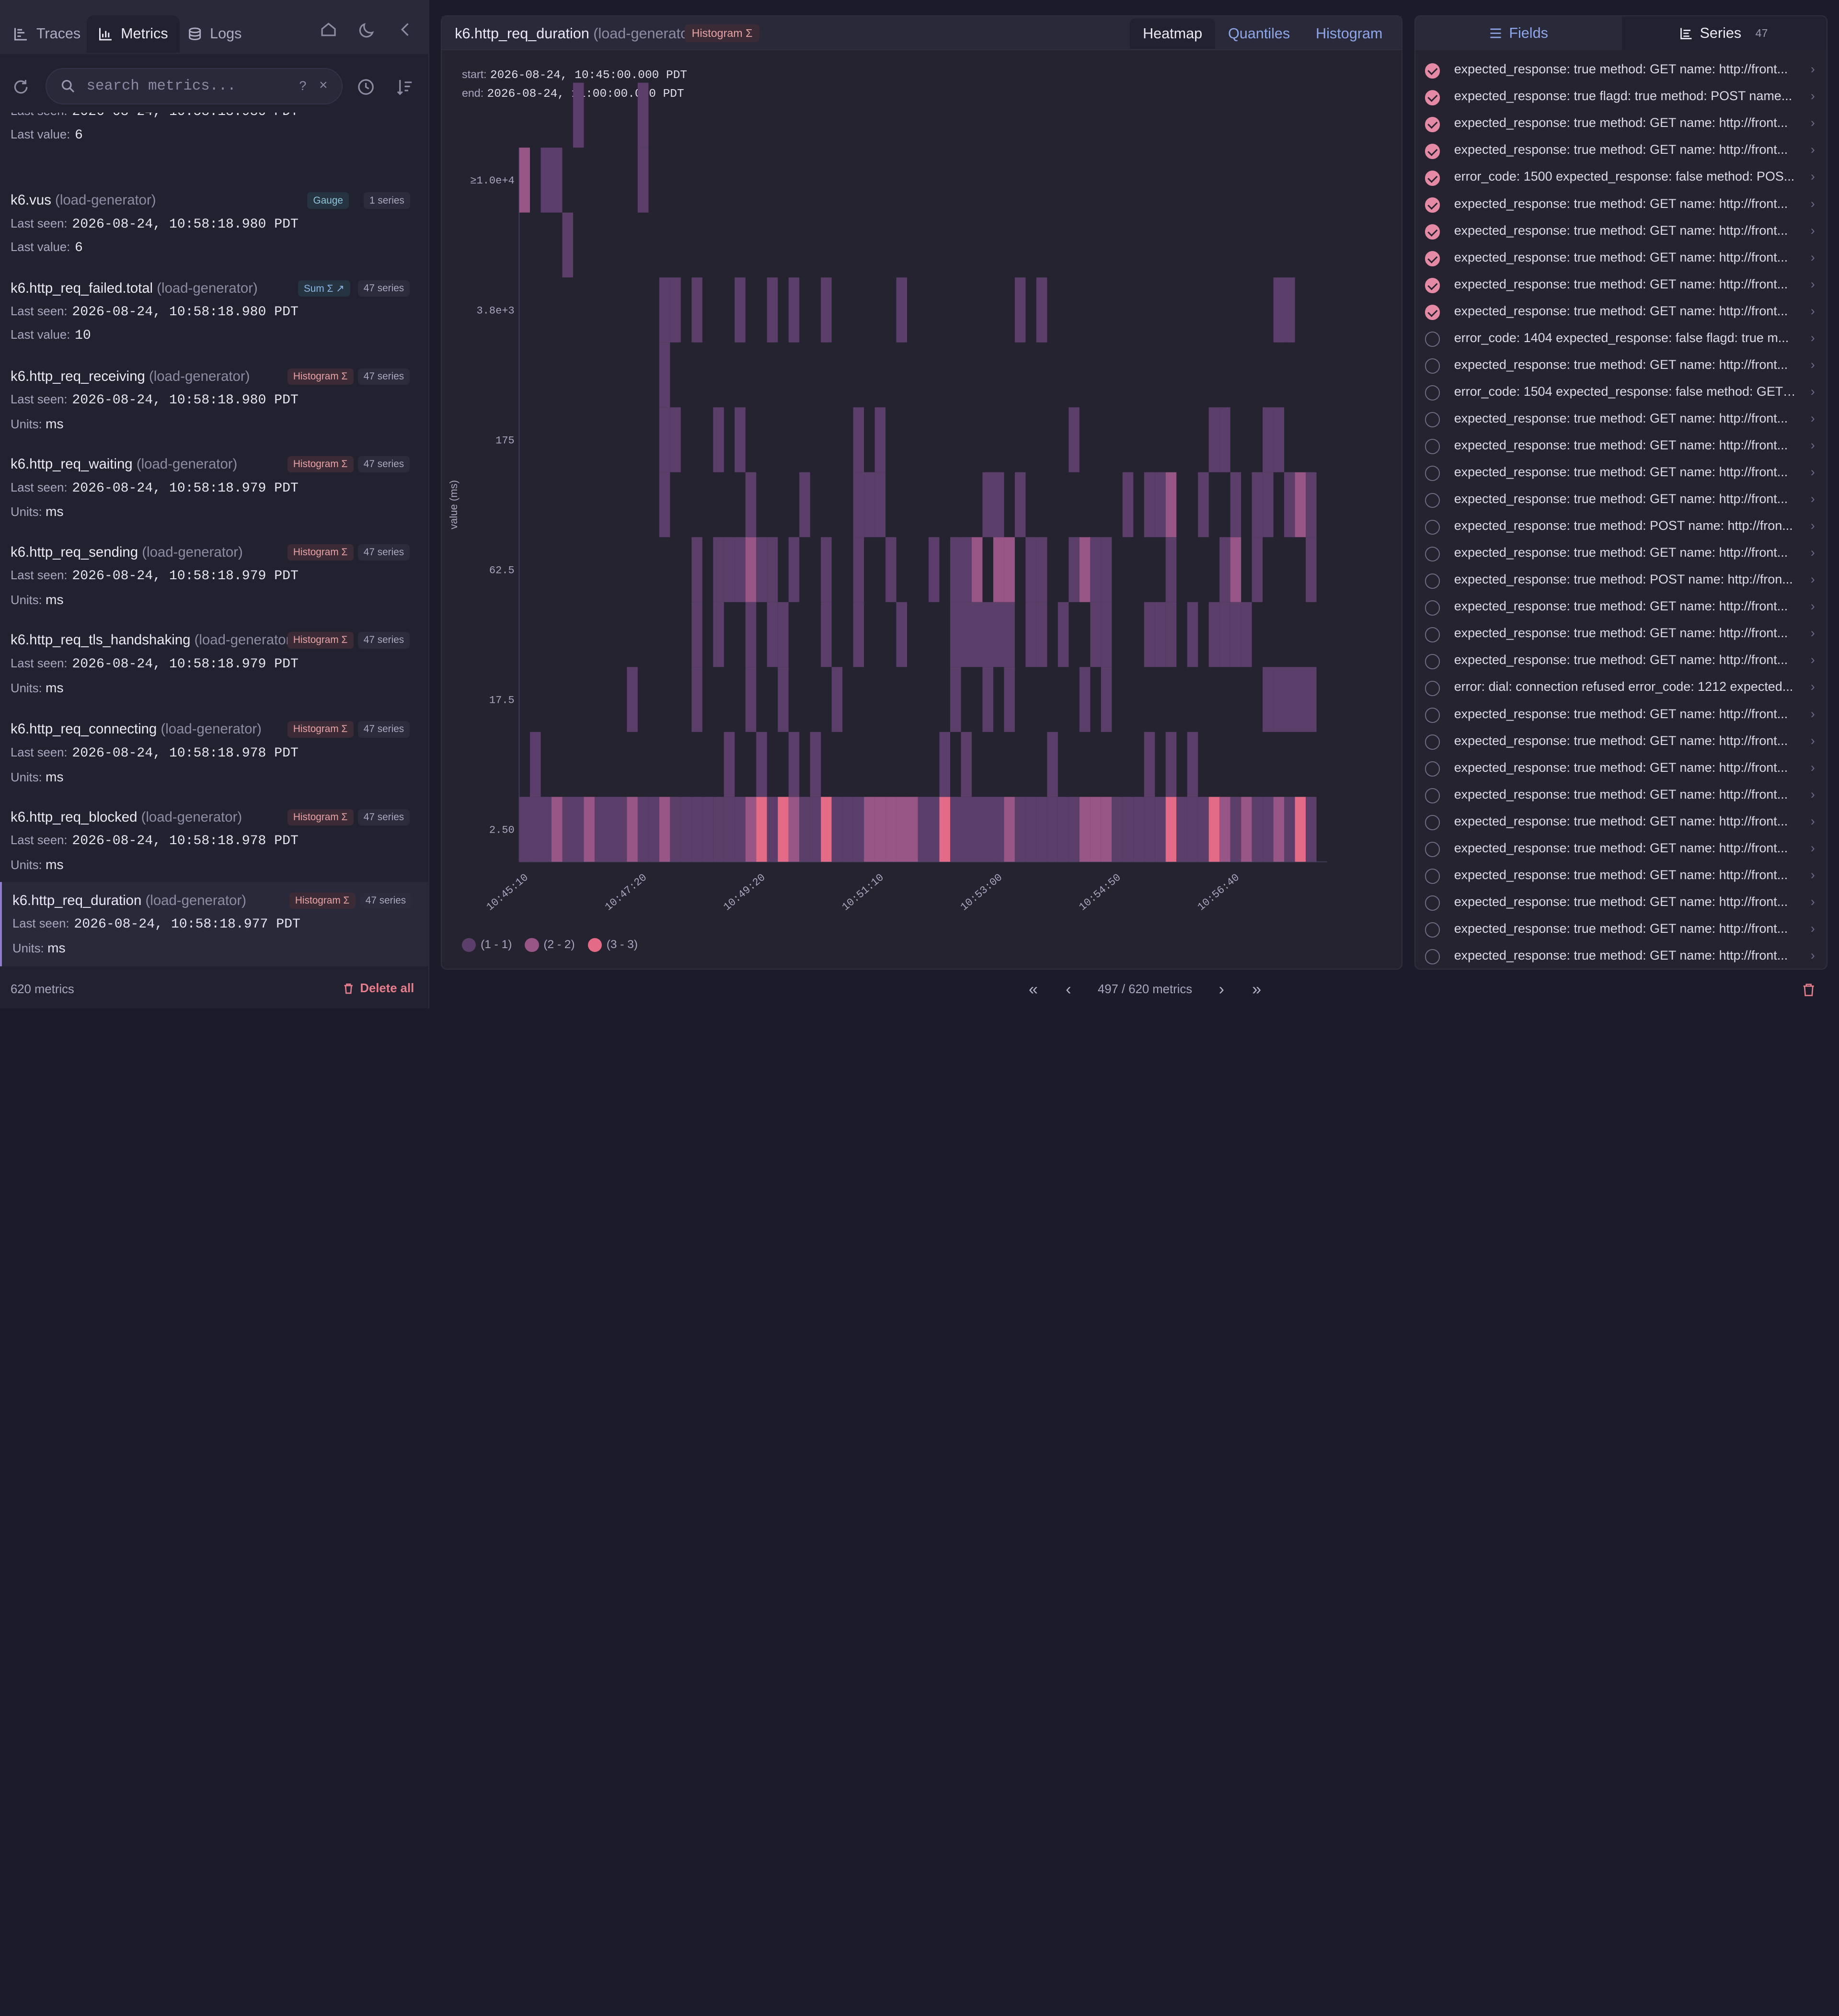 This screenshot has width=1839, height=2016. Describe the element at coordinates (1173, 33) in the screenshot. I see `tab-heatmap: Heatmap` at that location.